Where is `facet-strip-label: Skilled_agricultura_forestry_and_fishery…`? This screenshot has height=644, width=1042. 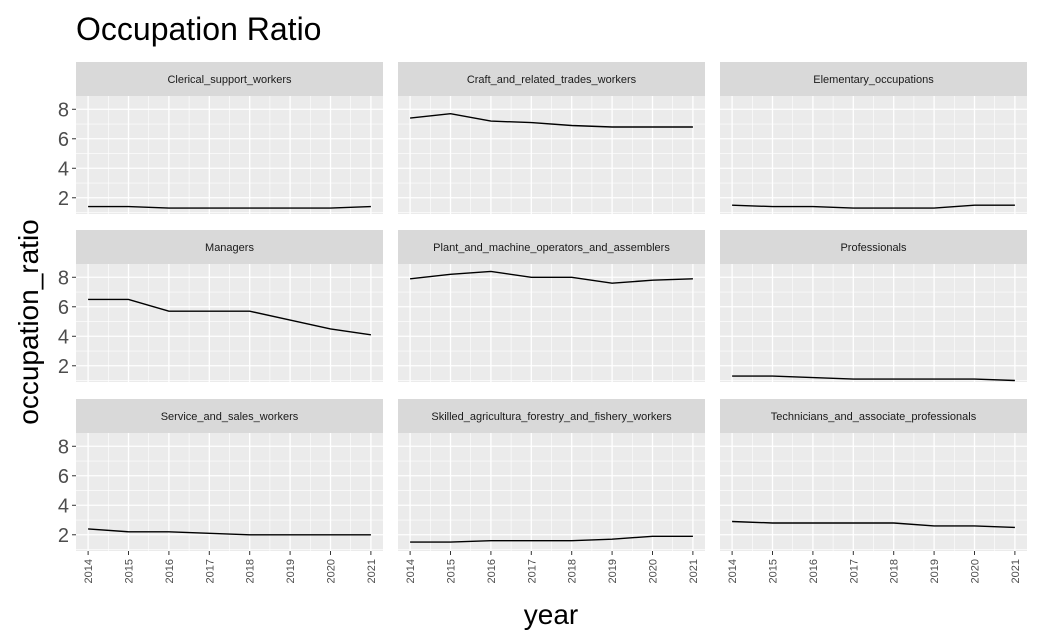 facet-strip-label: Skilled_agricultura_forestry_and_fishery… is located at coordinates (551, 417).